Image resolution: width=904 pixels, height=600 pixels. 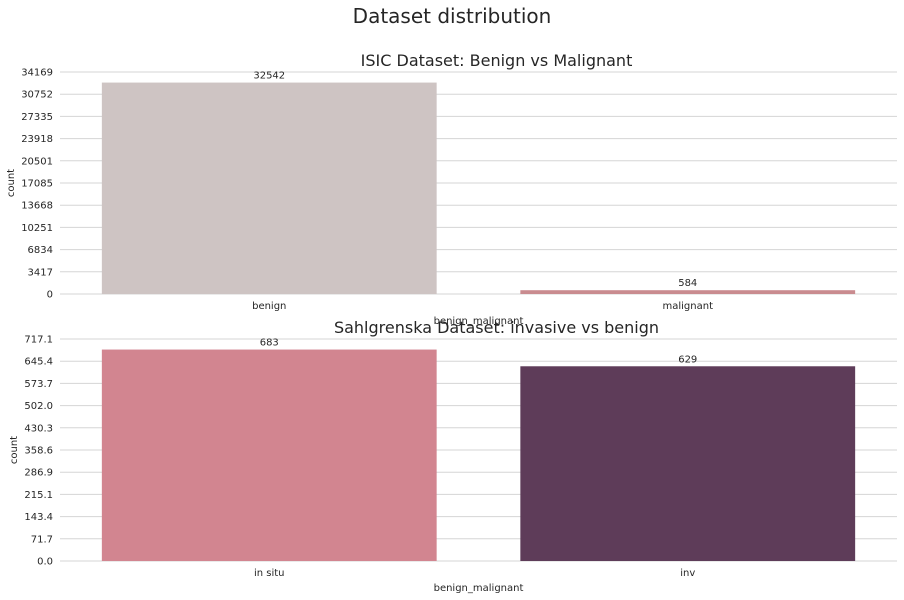 I want to click on sahlgrenska-bar-in-situ, so click(x=269, y=455).